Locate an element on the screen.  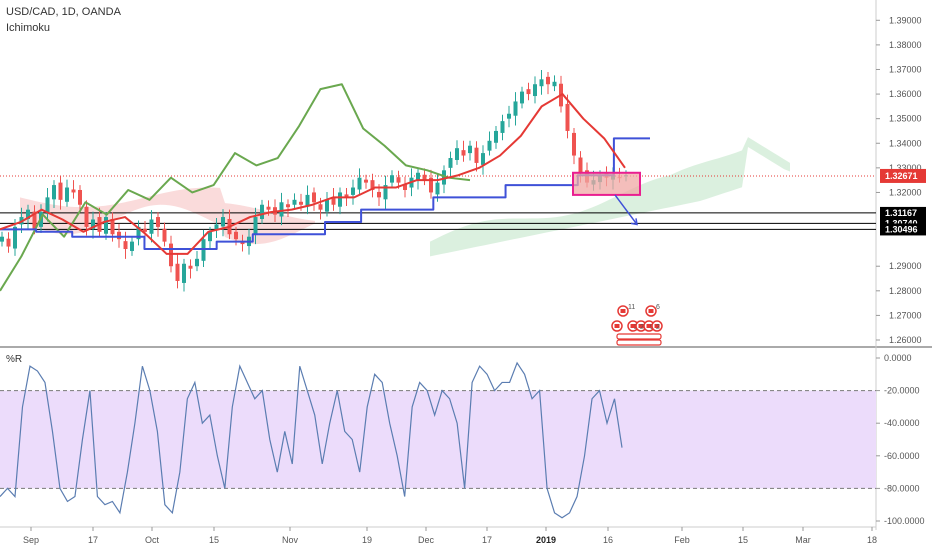
time-tick-label: 19 is located at coordinates (367, 540).